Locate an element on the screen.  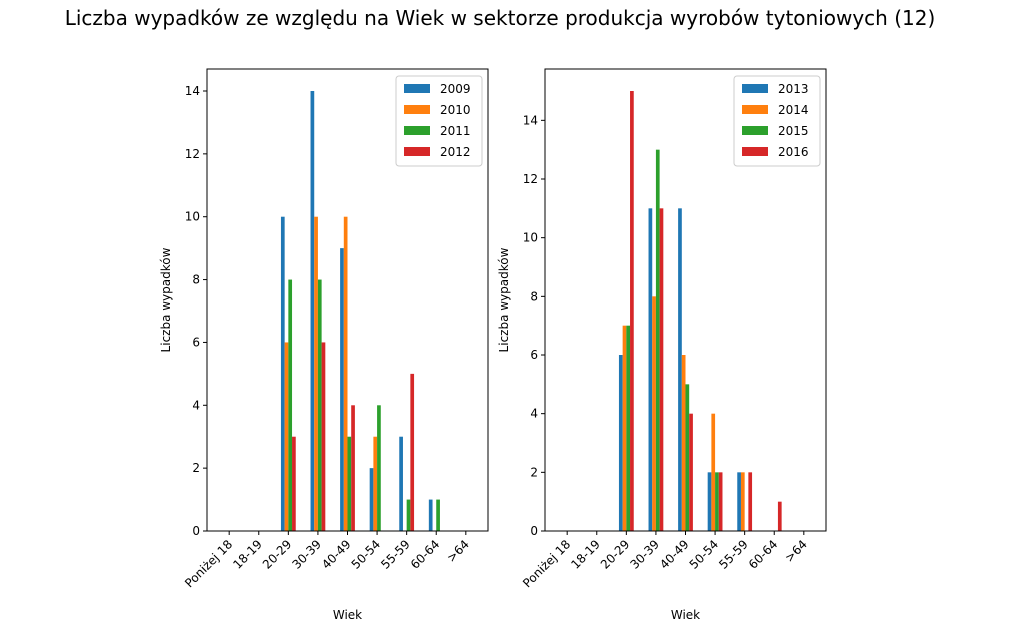
legend-label-2014: 2014 is located at coordinates (793, 110).